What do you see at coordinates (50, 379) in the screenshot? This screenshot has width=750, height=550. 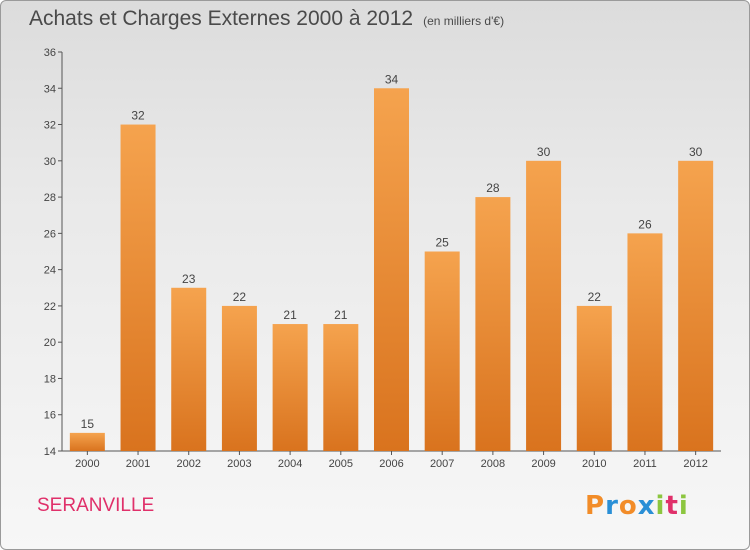 I see `y-tick-label: 18` at bounding box center [50, 379].